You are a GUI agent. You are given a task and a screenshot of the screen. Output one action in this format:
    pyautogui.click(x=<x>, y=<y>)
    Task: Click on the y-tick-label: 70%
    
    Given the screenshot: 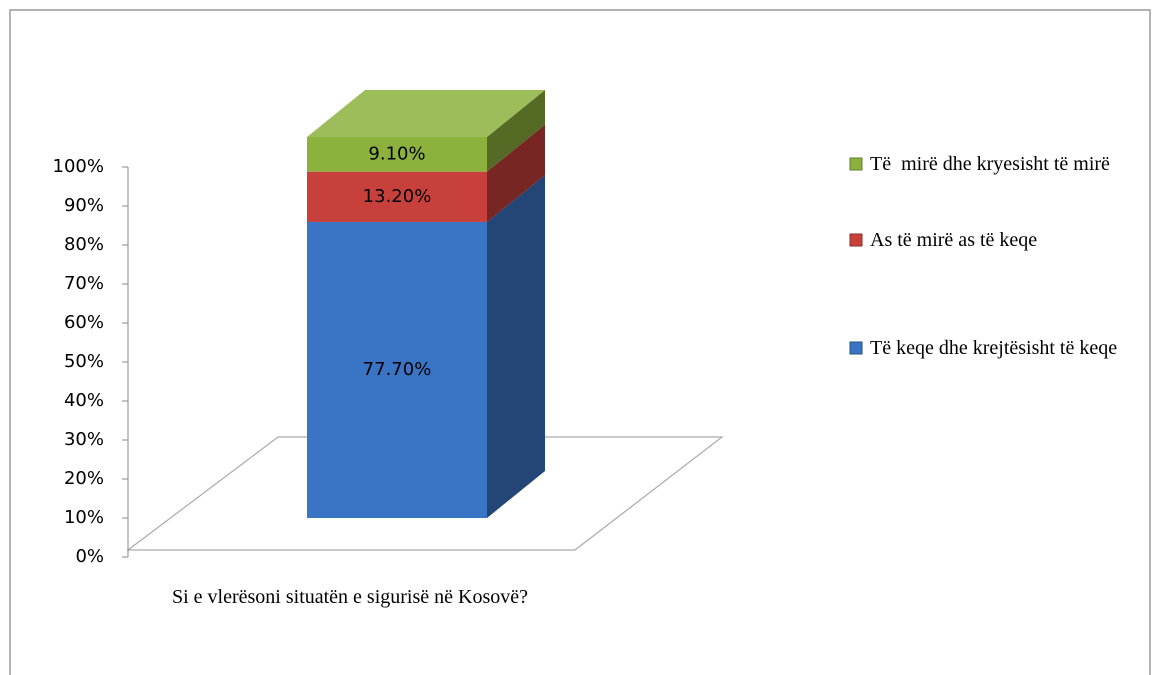 What is the action you would take?
    pyautogui.click(x=84, y=283)
    